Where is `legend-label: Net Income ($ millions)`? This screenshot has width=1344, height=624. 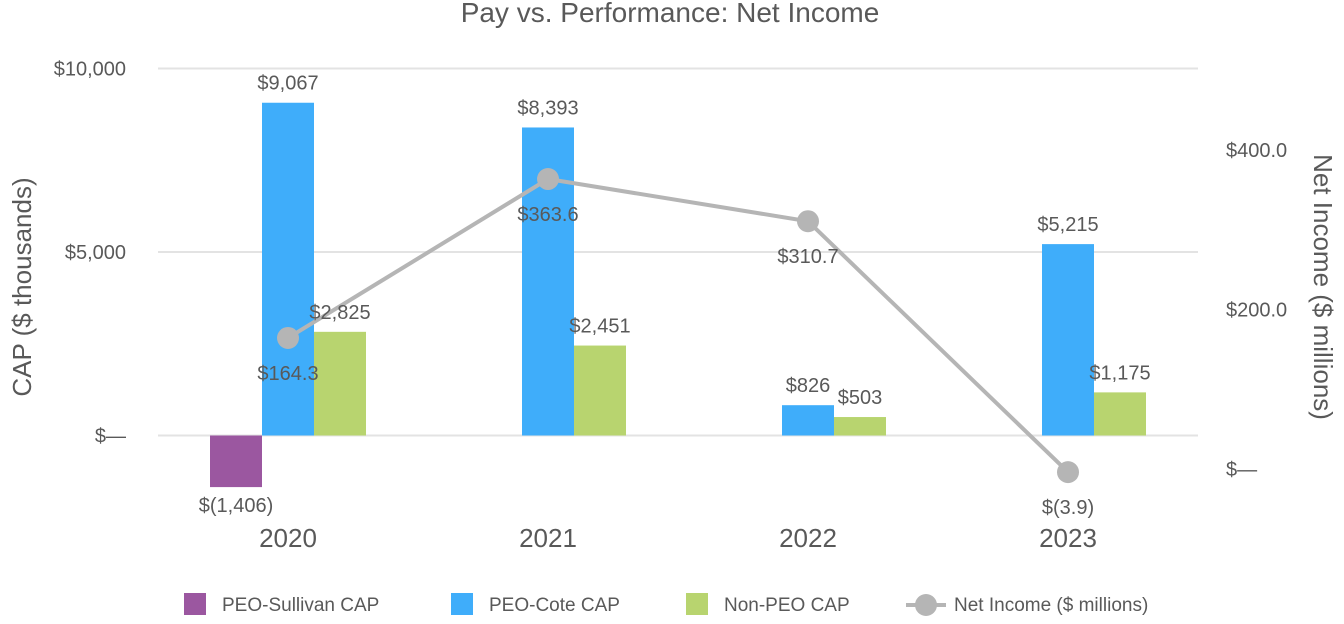 legend-label: Net Income ($ millions) is located at coordinates (1051, 605).